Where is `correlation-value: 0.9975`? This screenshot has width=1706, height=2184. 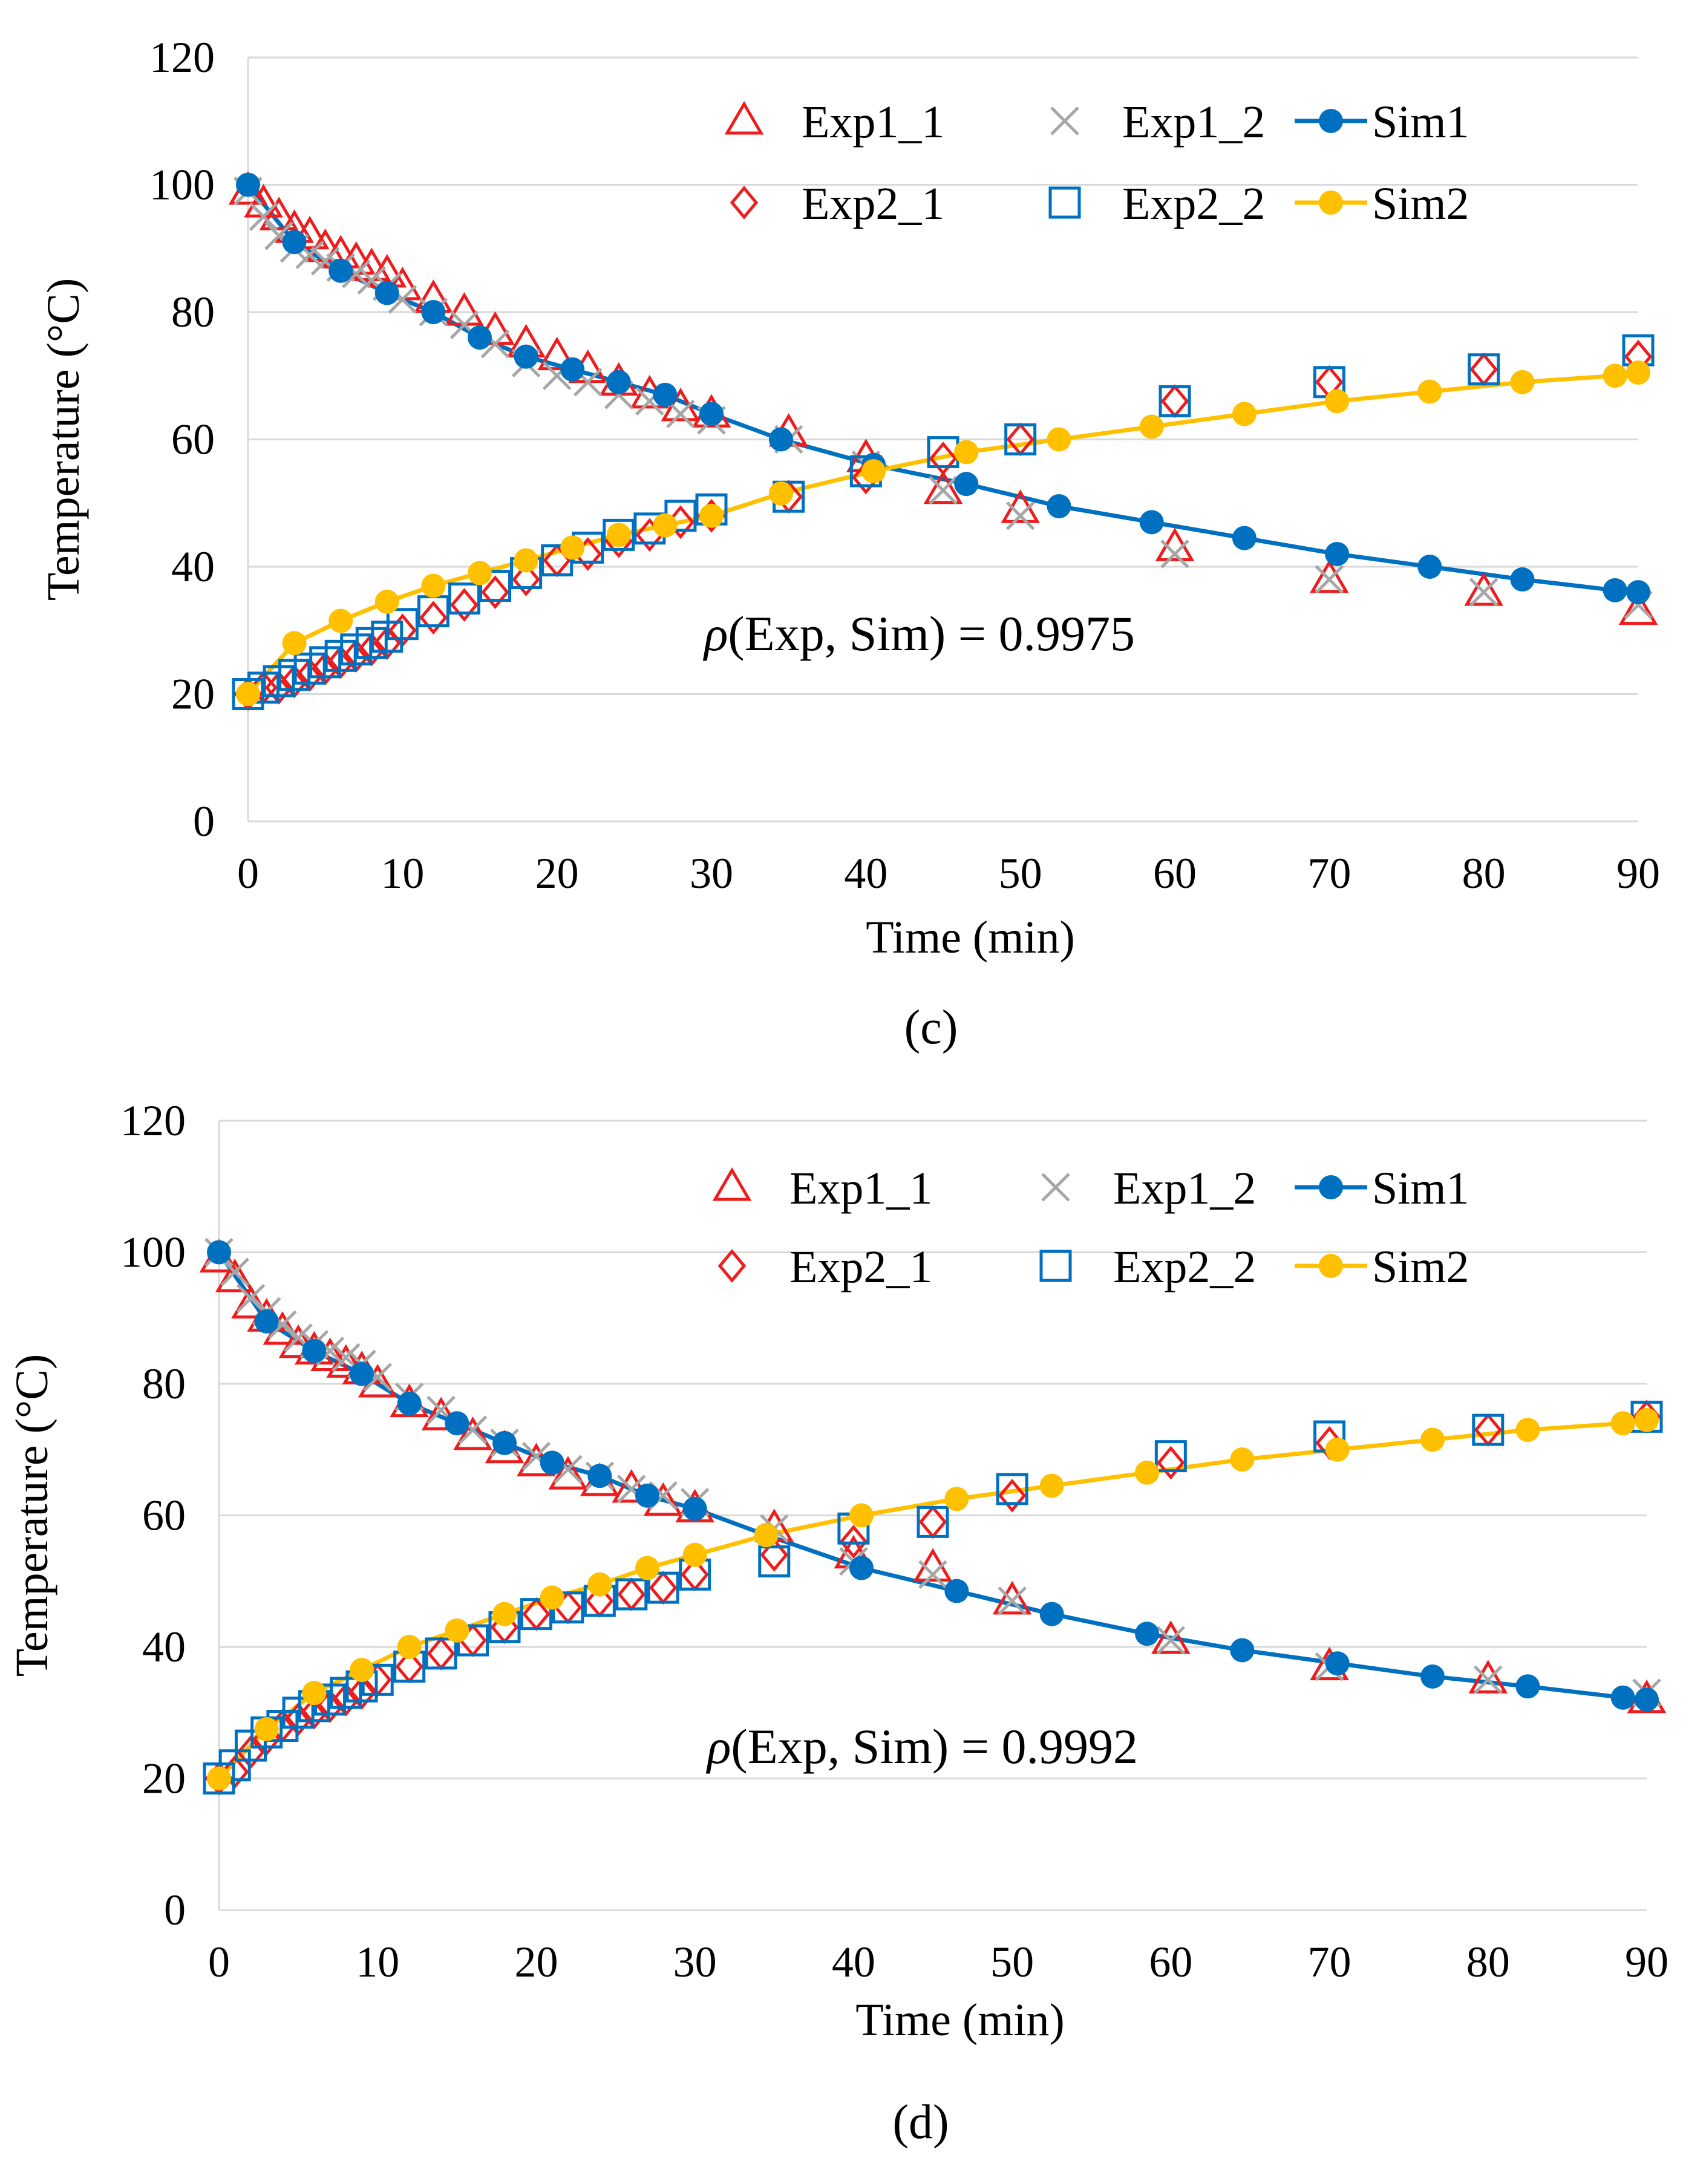 correlation-value: 0.9975 is located at coordinates (1067, 633).